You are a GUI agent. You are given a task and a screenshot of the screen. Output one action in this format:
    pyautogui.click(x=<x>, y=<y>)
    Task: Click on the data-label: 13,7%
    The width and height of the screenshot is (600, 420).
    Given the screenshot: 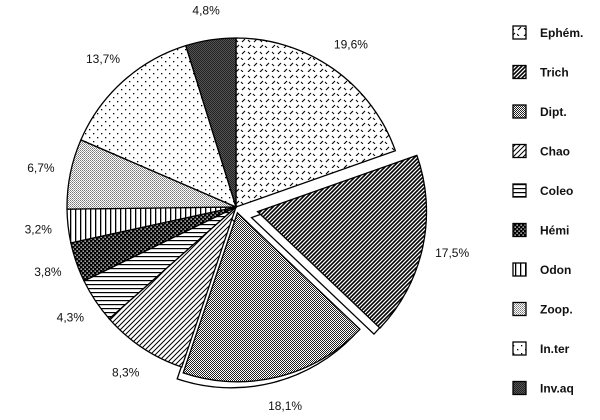 What is the action you would take?
    pyautogui.click(x=103, y=59)
    